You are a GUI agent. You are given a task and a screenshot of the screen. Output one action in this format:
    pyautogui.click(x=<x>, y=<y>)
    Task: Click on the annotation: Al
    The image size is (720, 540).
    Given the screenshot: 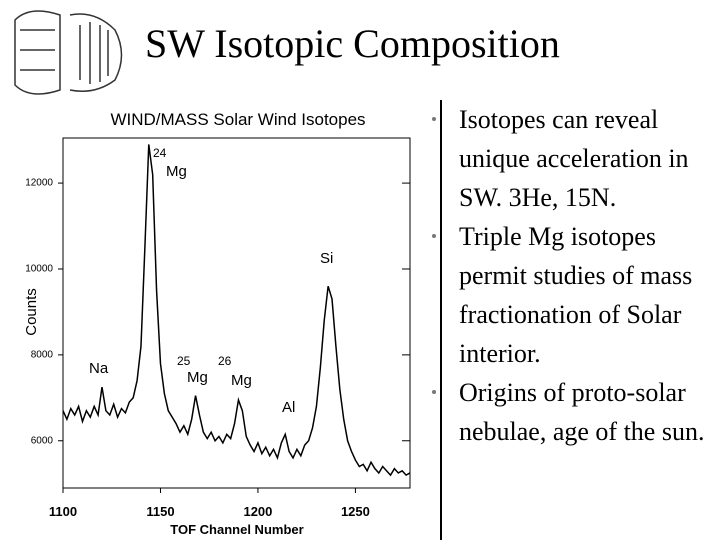 What is the action you would take?
    pyautogui.click(x=288, y=407)
    